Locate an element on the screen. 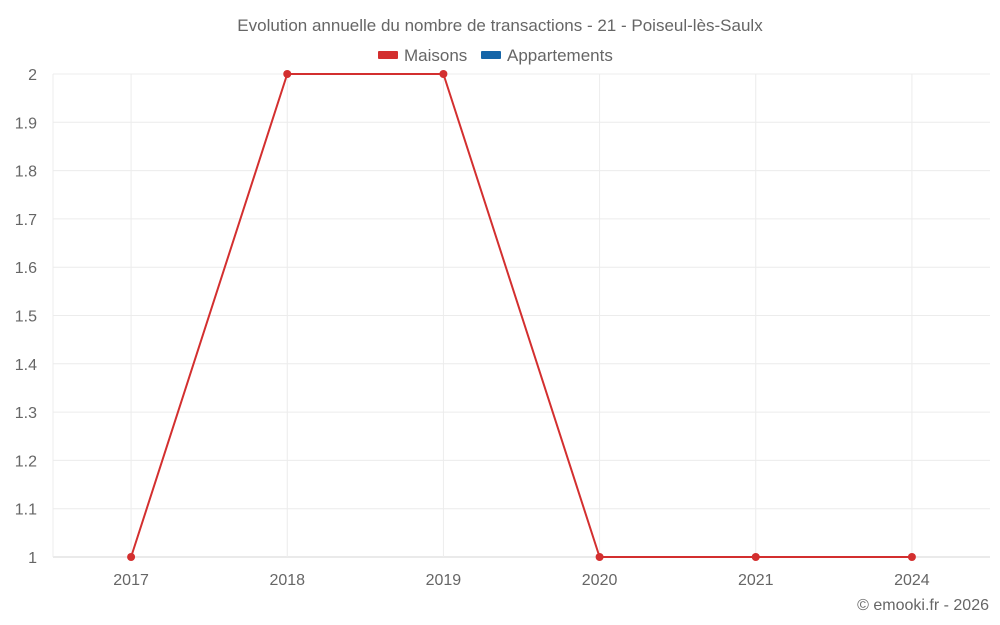 This screenshot has height=625, width=1000. x-tick-label: 2021 is located at coordinates (756, 580).